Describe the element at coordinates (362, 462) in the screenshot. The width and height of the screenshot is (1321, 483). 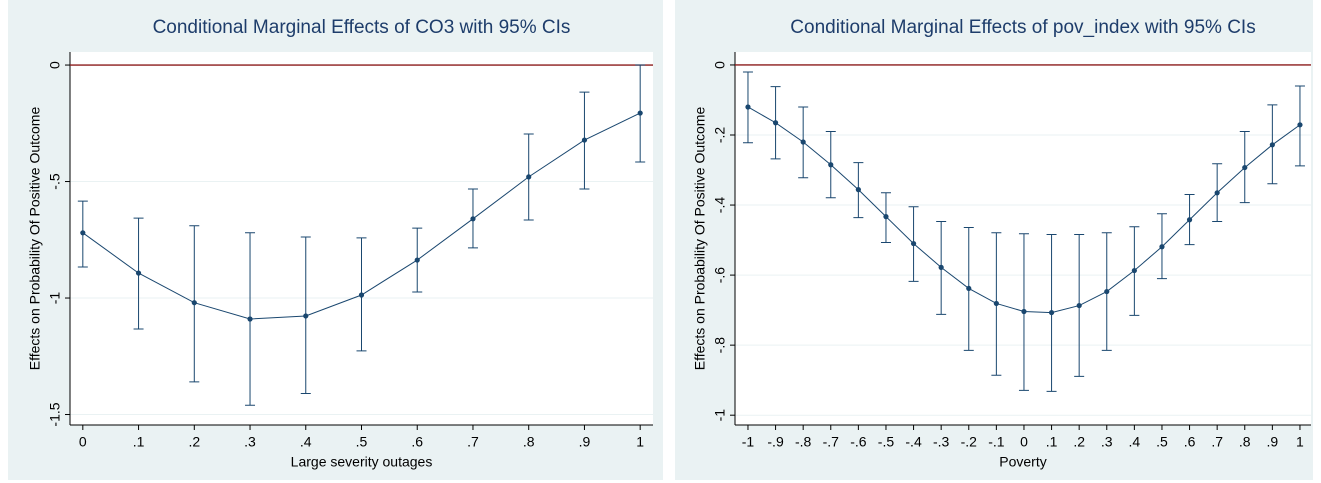
I see `x-axis-title: Large severity outages` at that location.